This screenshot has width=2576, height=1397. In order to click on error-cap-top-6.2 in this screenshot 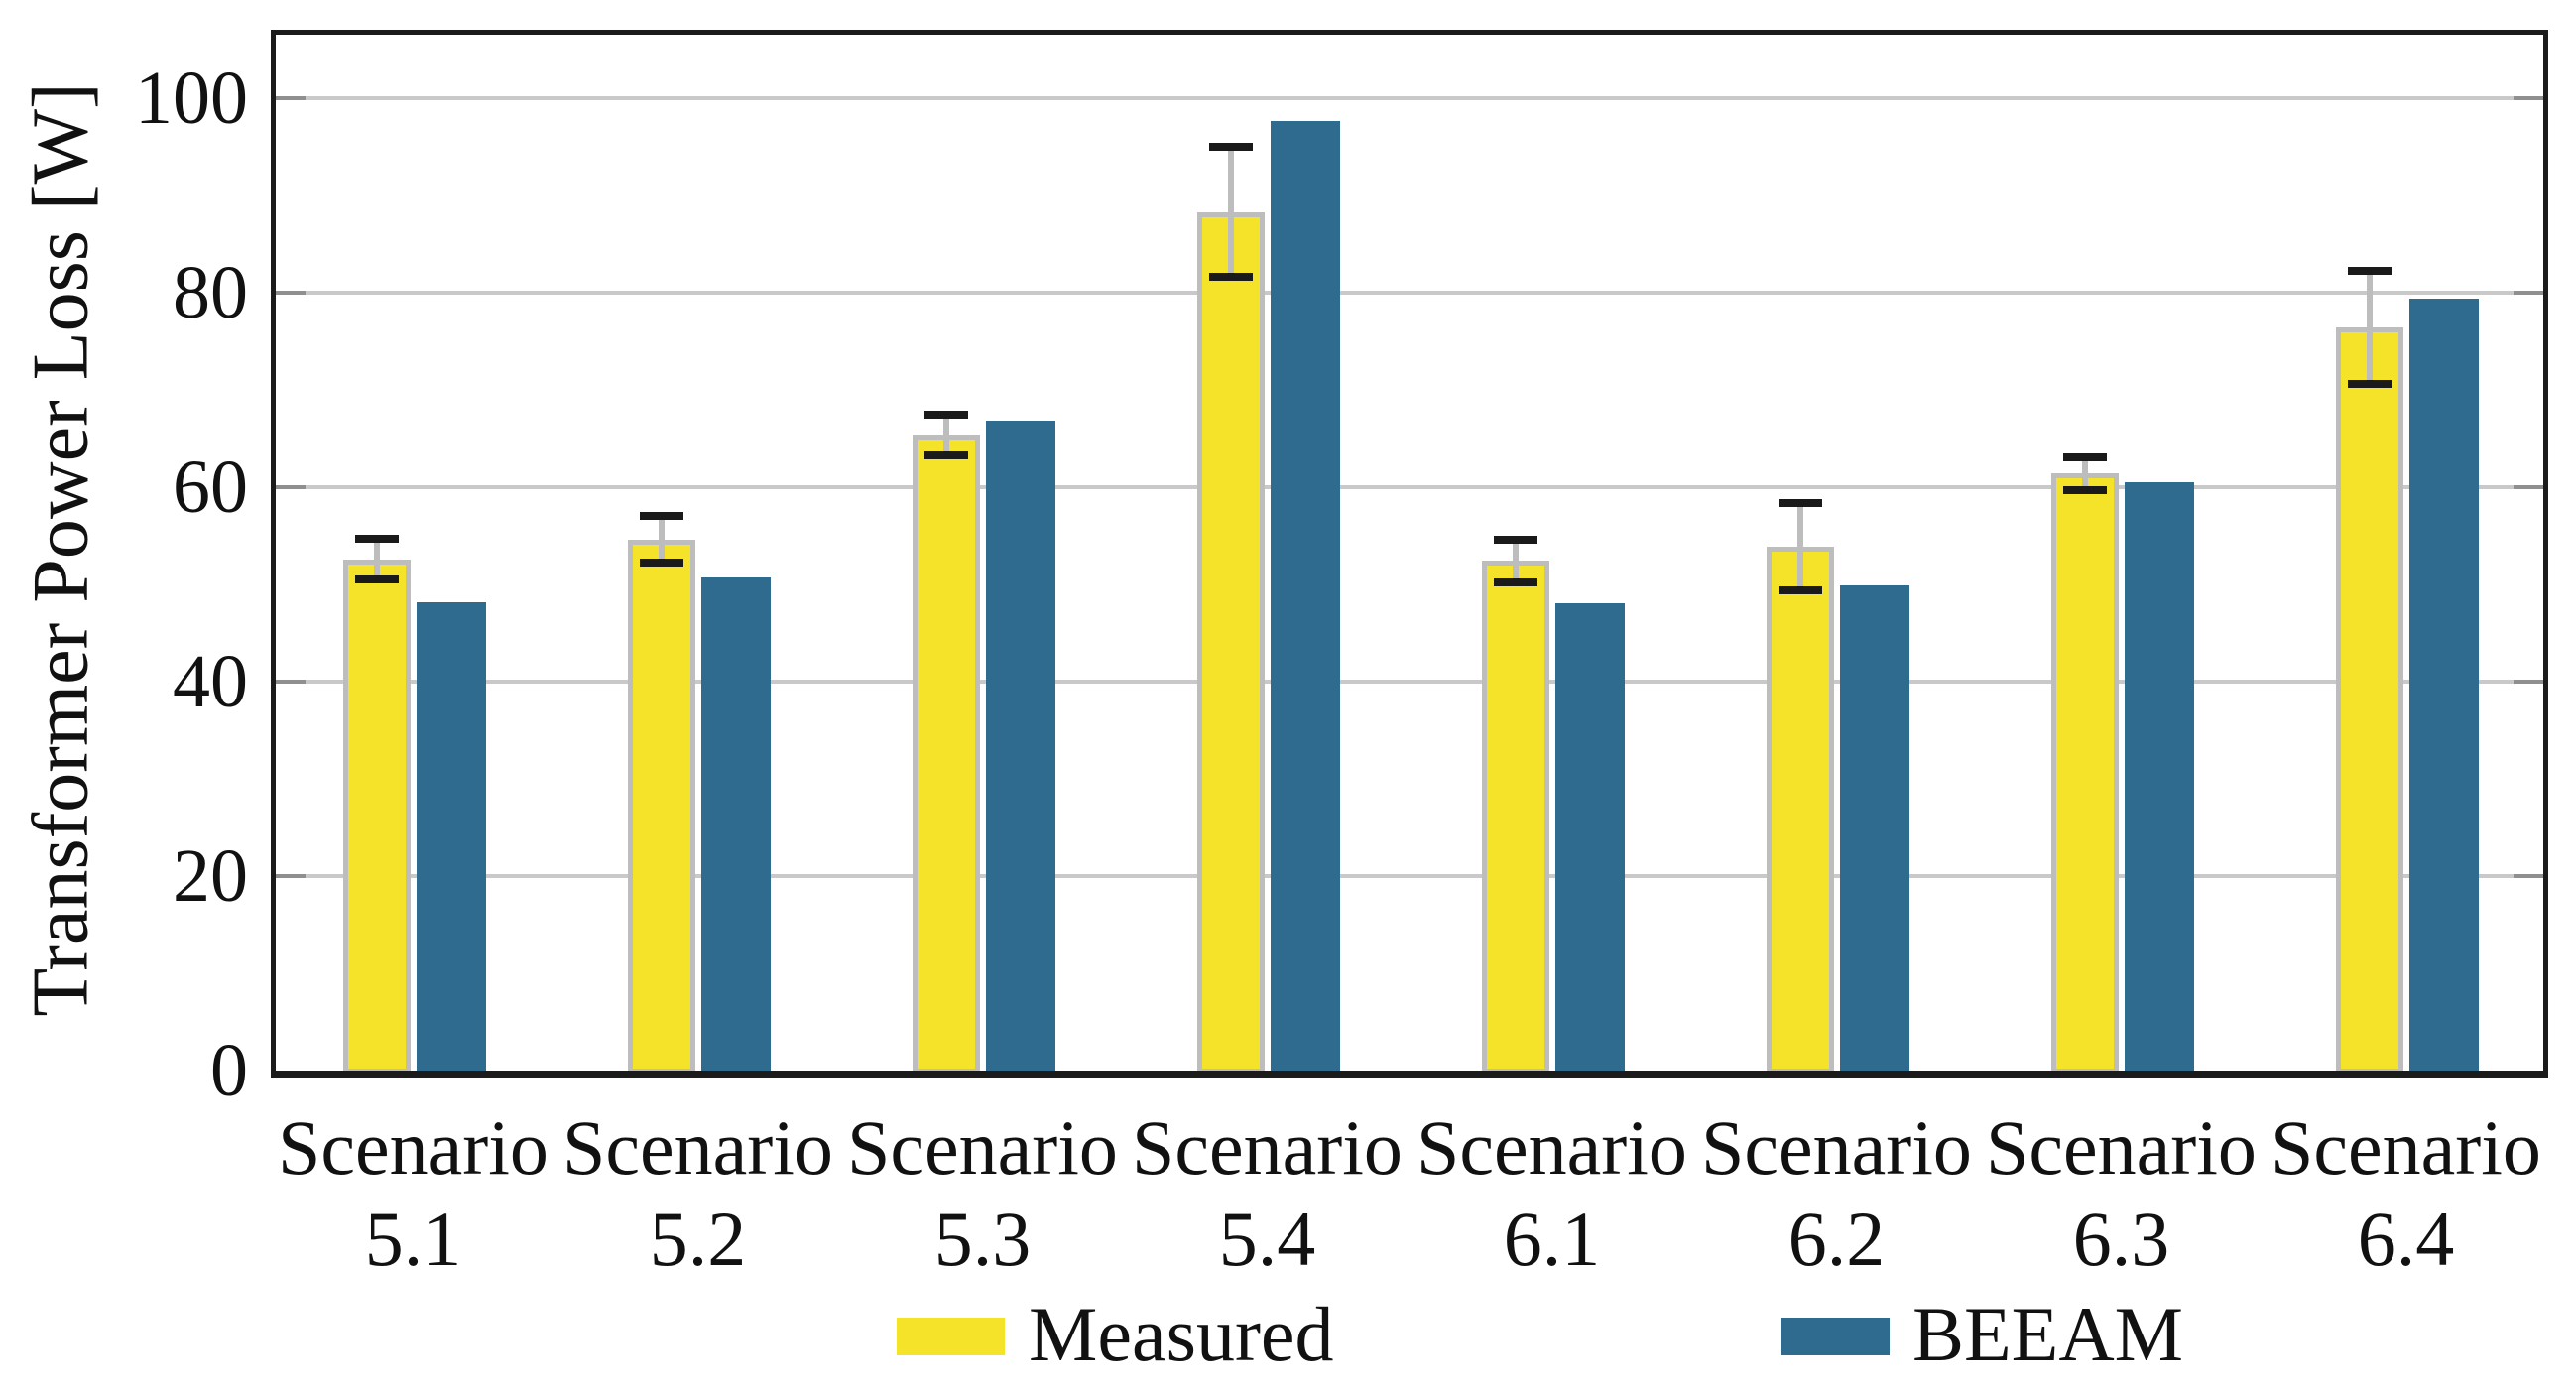, I will do `click(1800, 502)`.